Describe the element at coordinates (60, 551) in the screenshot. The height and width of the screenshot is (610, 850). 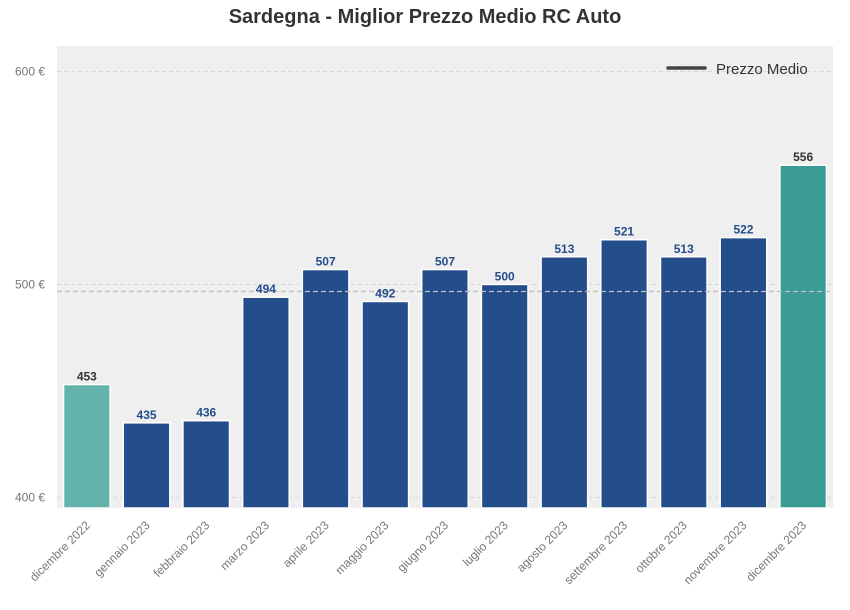
I see `x-tick-label: dicembre 2022` at that location.